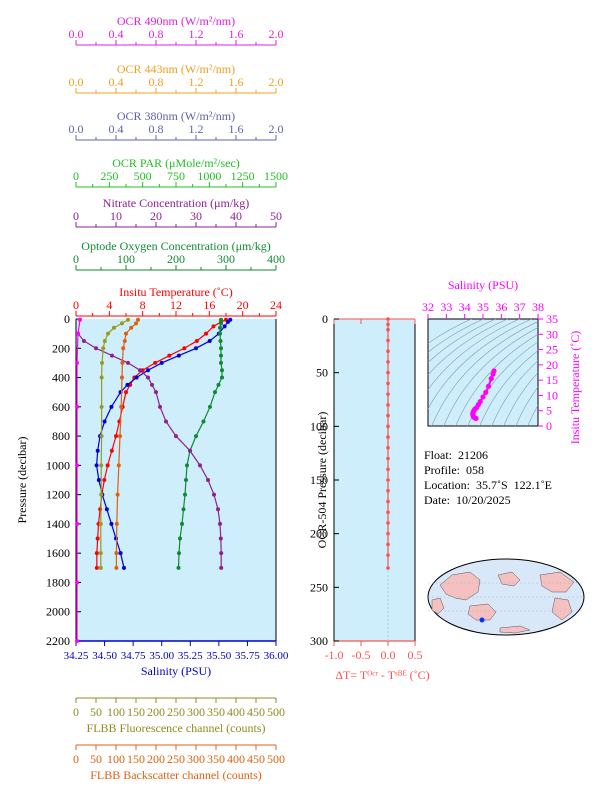 The height and width of the screenshot is (785, 598). Describe the element at coordinates (552, 350) in the screenshot. I see `ts-y-tick-label: 25` at that location.